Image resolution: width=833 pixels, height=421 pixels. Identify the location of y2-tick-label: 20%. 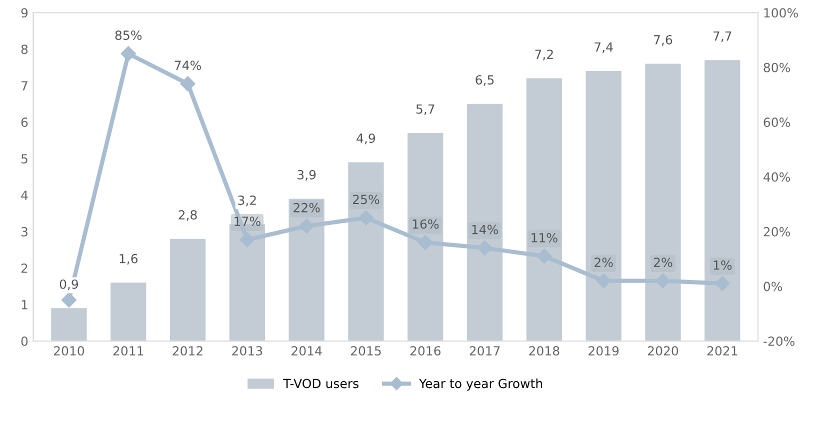
(777, 231).